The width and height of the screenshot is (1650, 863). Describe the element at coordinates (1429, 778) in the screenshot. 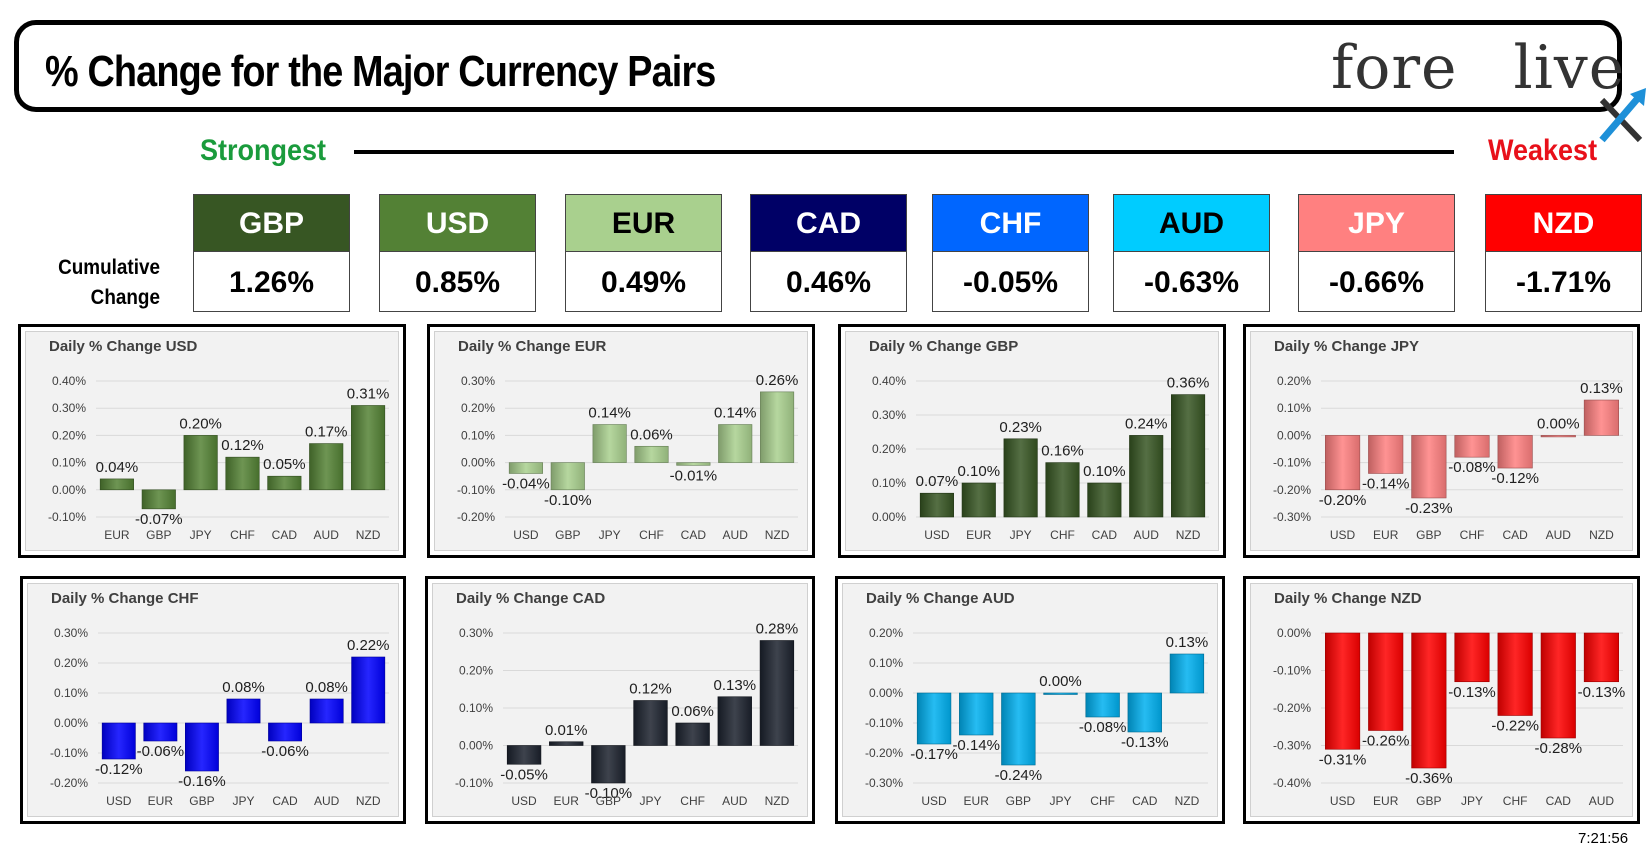

I see `data-label: -0.36%` at that location.